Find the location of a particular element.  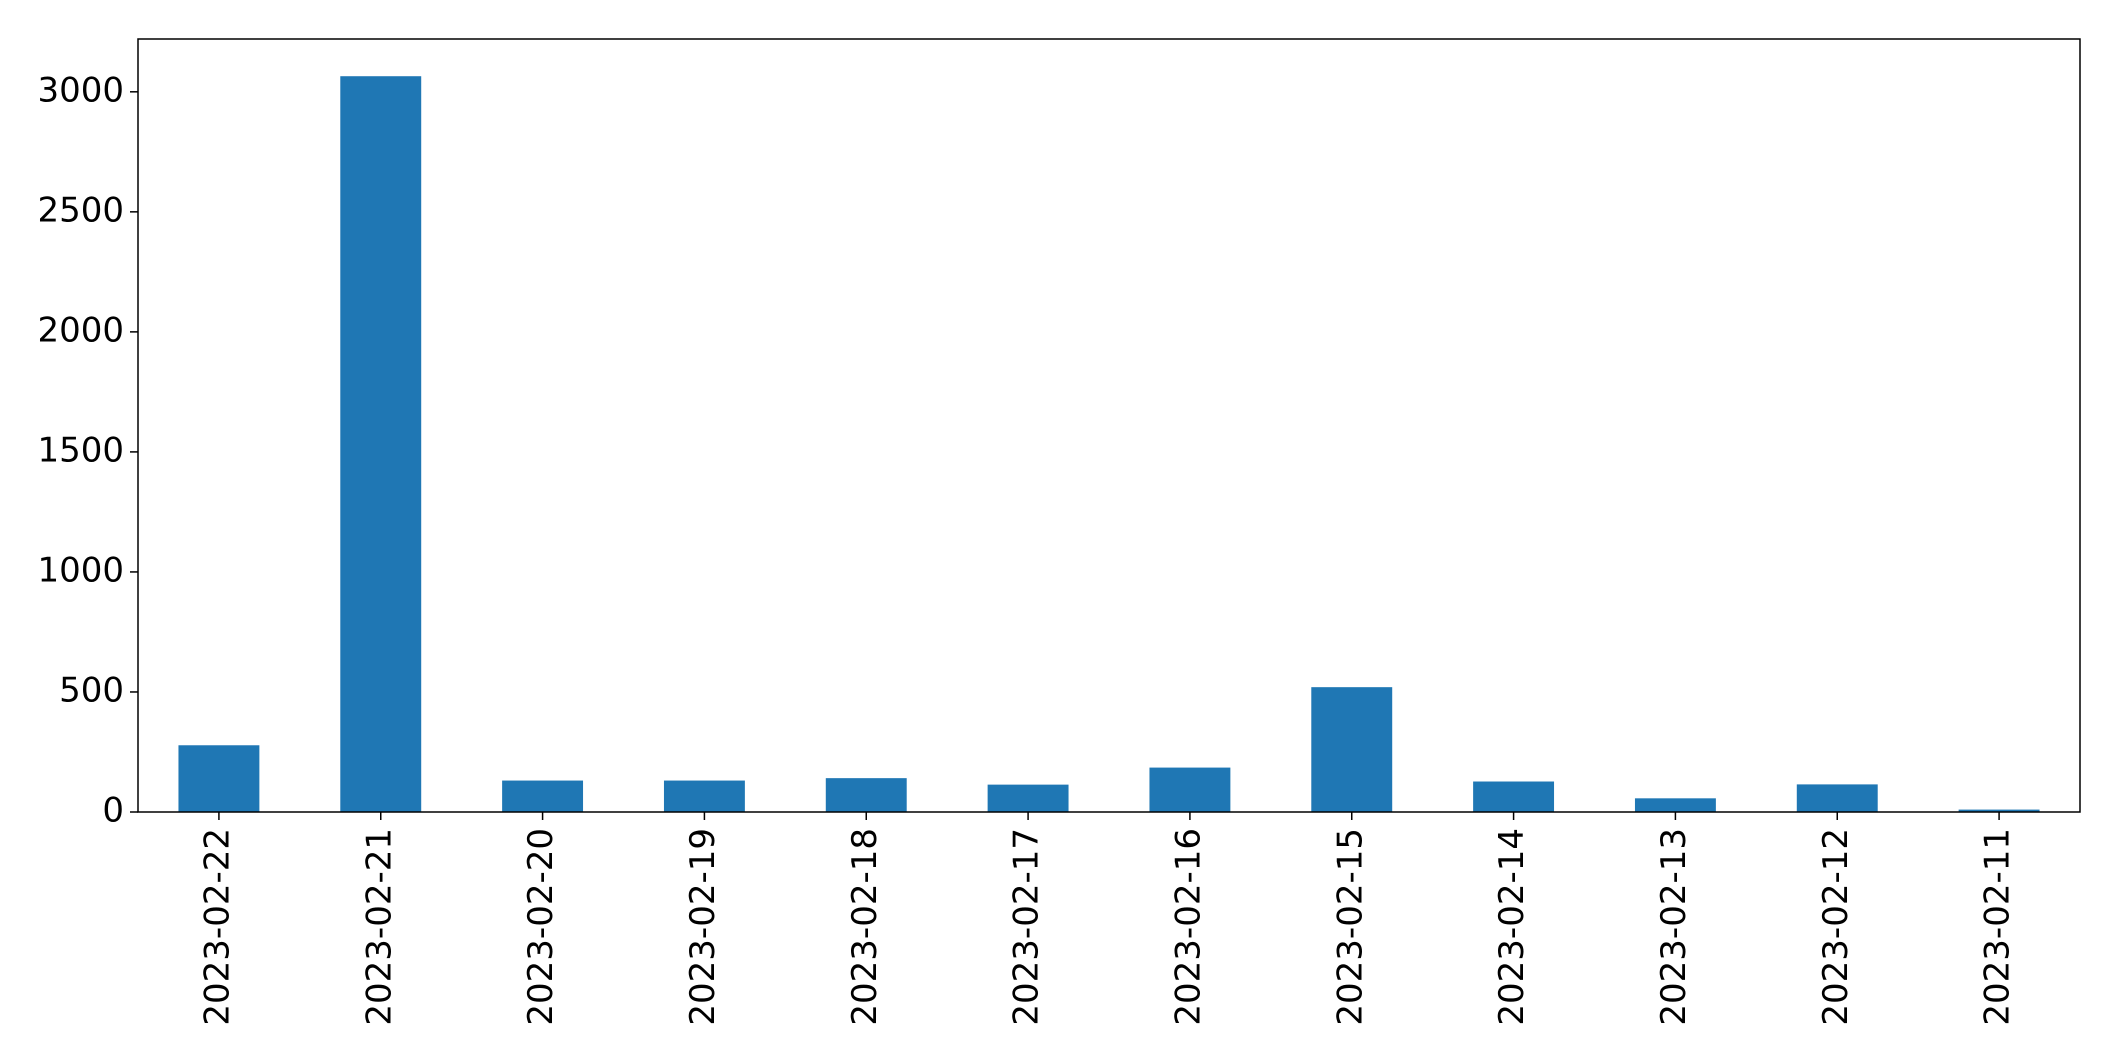

x-tick-label: 2023-02-18 is located at coordinates (865, 927).